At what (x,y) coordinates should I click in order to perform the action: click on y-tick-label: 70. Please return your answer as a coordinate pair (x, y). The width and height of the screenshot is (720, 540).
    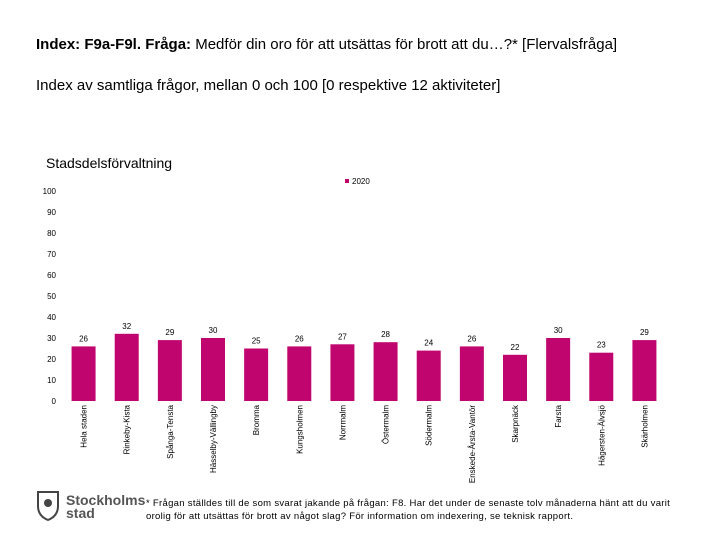
    Looking at the image, I should click on (51, 254).